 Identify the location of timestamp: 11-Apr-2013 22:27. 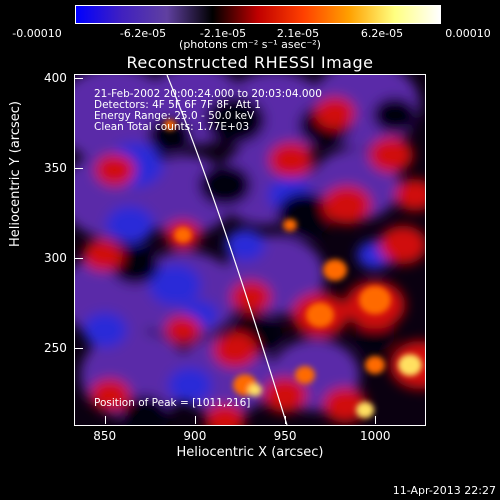
(444, 490).